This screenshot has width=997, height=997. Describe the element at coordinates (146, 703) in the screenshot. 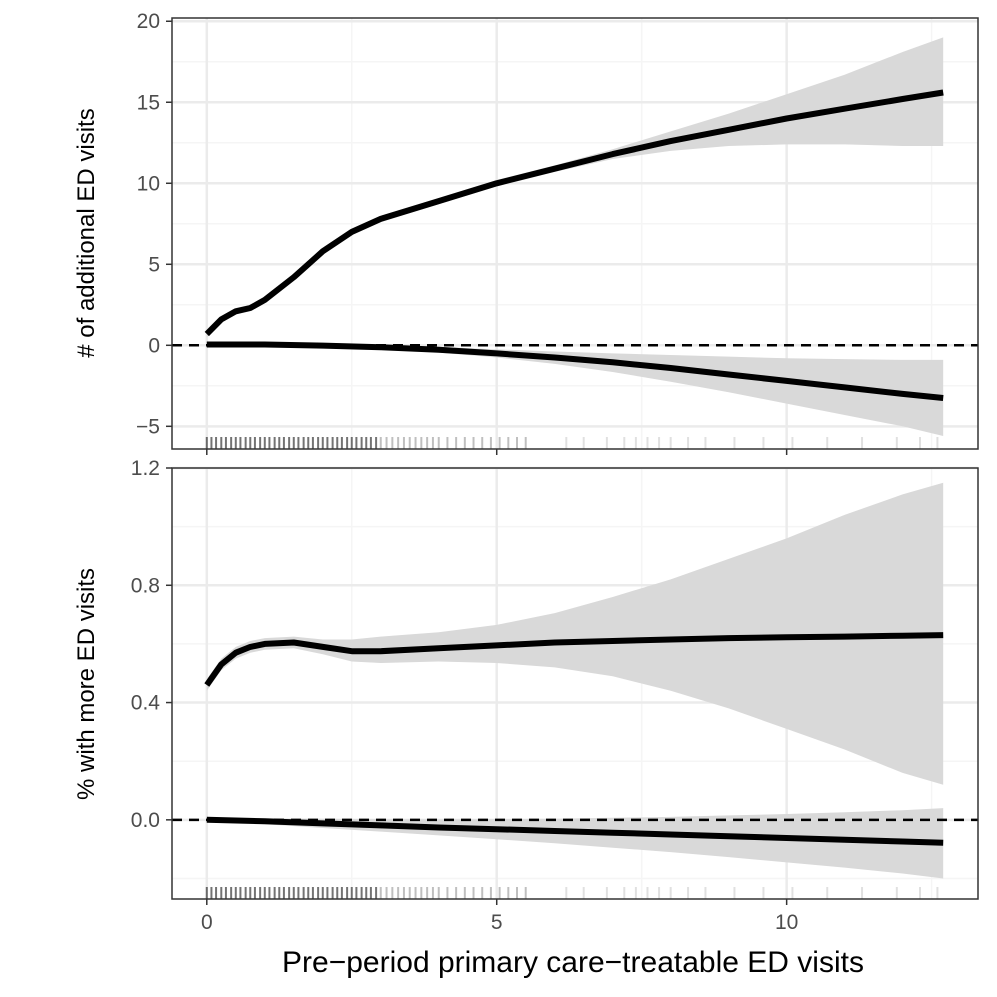

I see `y-tick-label-bottom: 0.4` at that location.